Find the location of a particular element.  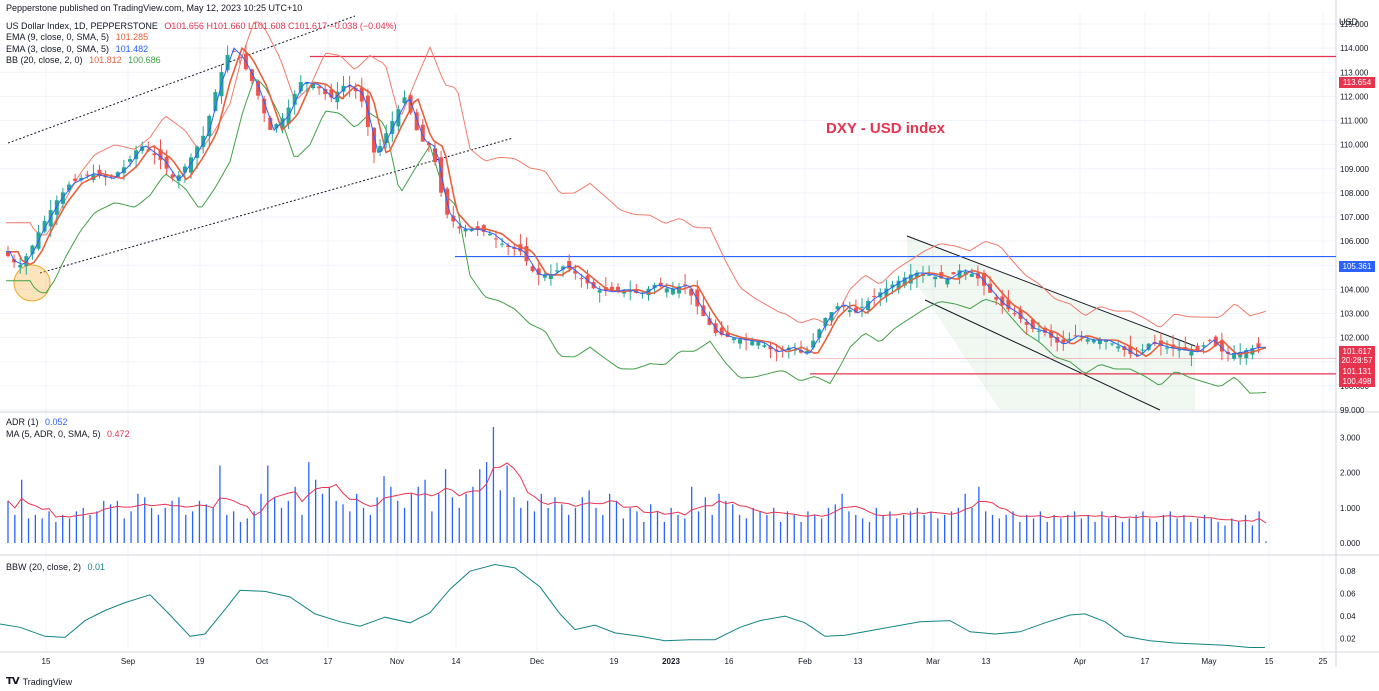

ema9-legend: EMA (9, close, 0, SMA, 5) 101.285 is located at coordinates (77, 37).